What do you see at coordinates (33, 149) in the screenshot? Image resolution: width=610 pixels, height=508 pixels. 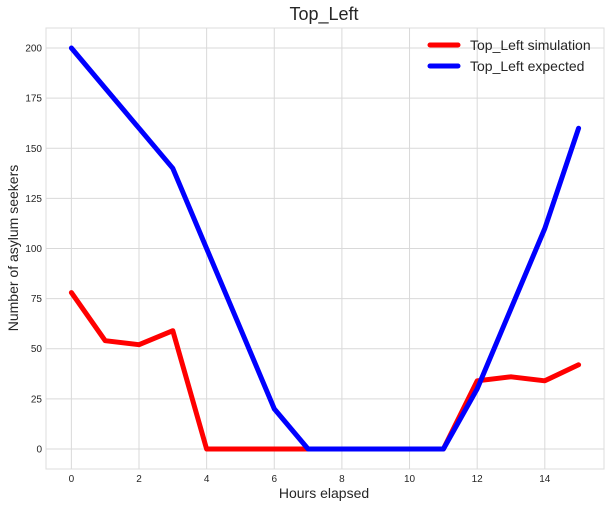 I see `y-tick-label: 150` at bounding box center [33, 149].